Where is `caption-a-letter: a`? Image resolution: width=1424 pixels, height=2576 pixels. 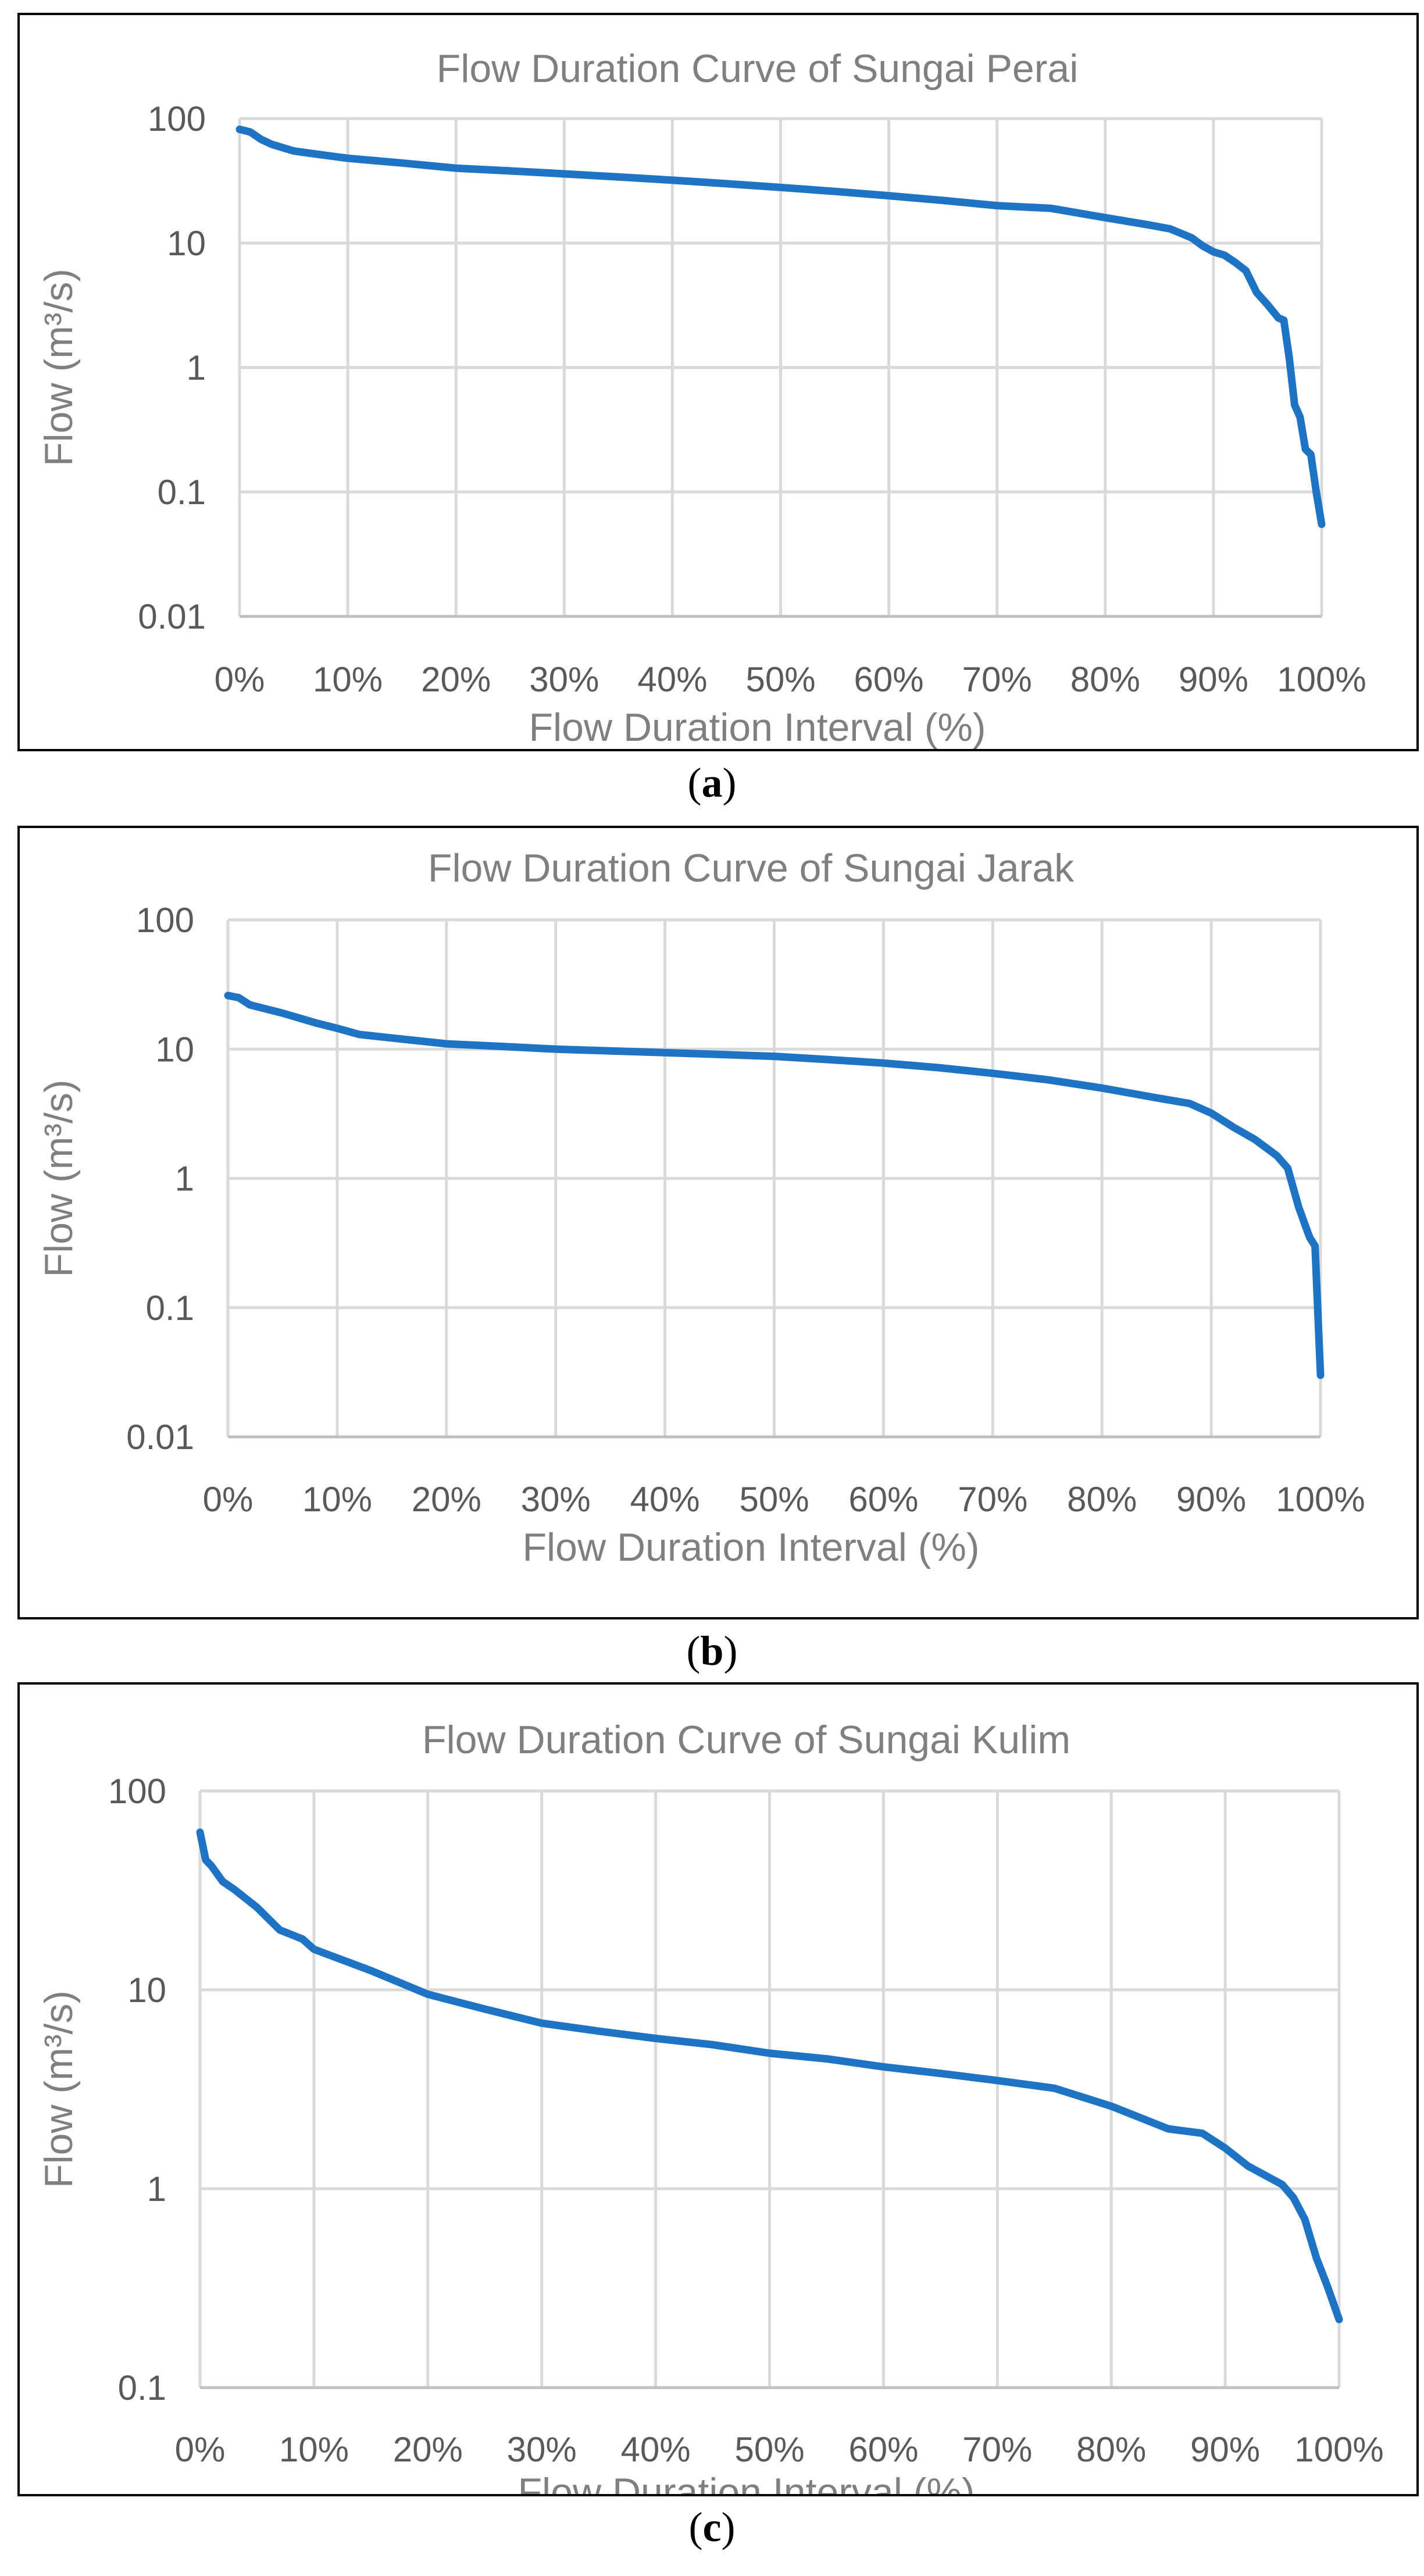
caption-a-letter: a is located at coordinates (712, 783).